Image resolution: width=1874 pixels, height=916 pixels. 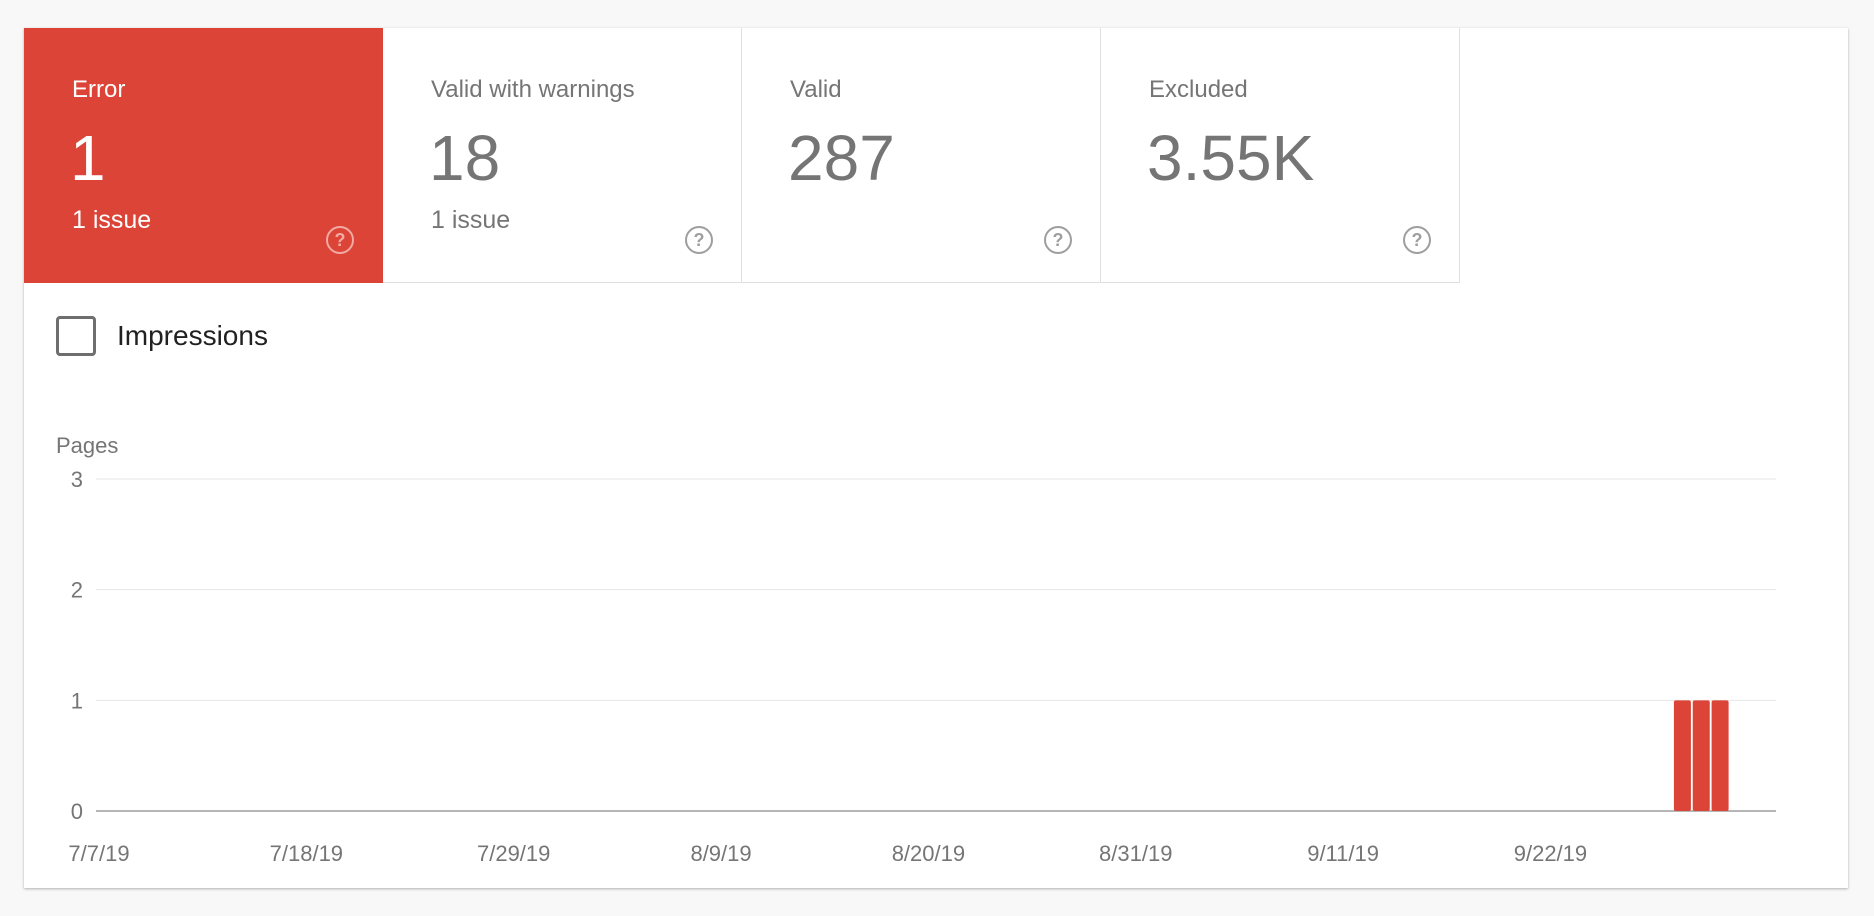 What do you see at coordinates (921, 155) in the screenshot?
I see `tile-valid: Valid 287 ?` at bounding box center [921, 155].